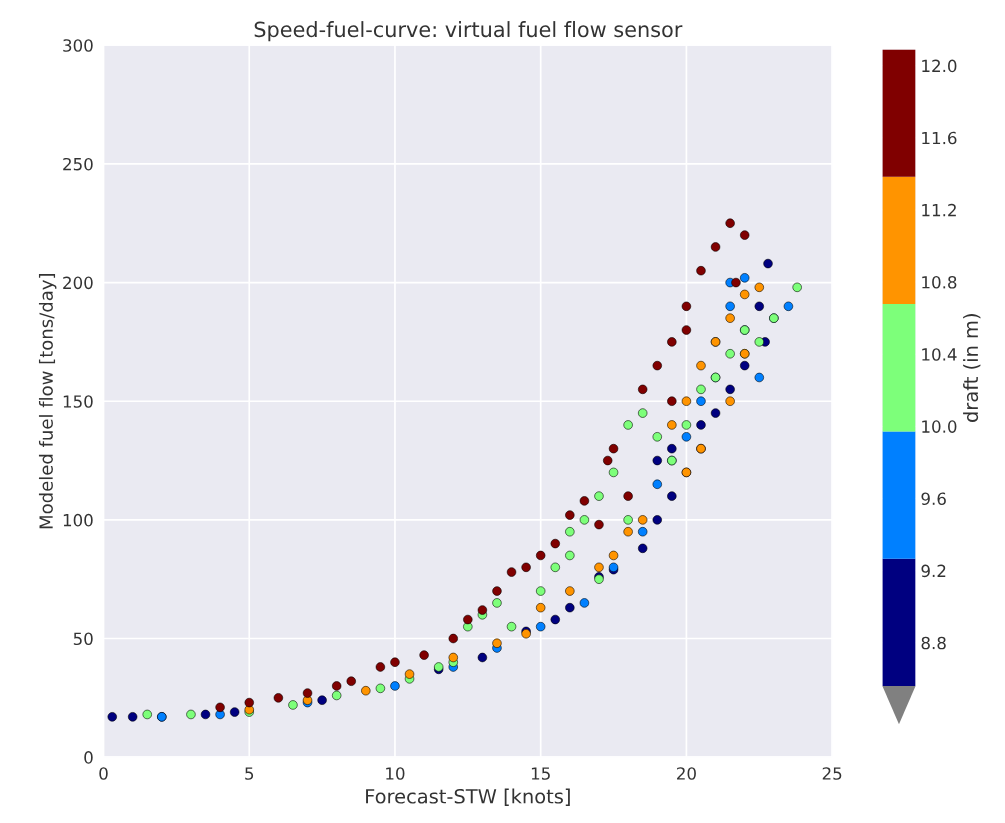 The height and width of the screenshot is (823, 1005). I want to click on y-tick-label: 0, so click(88, 757).